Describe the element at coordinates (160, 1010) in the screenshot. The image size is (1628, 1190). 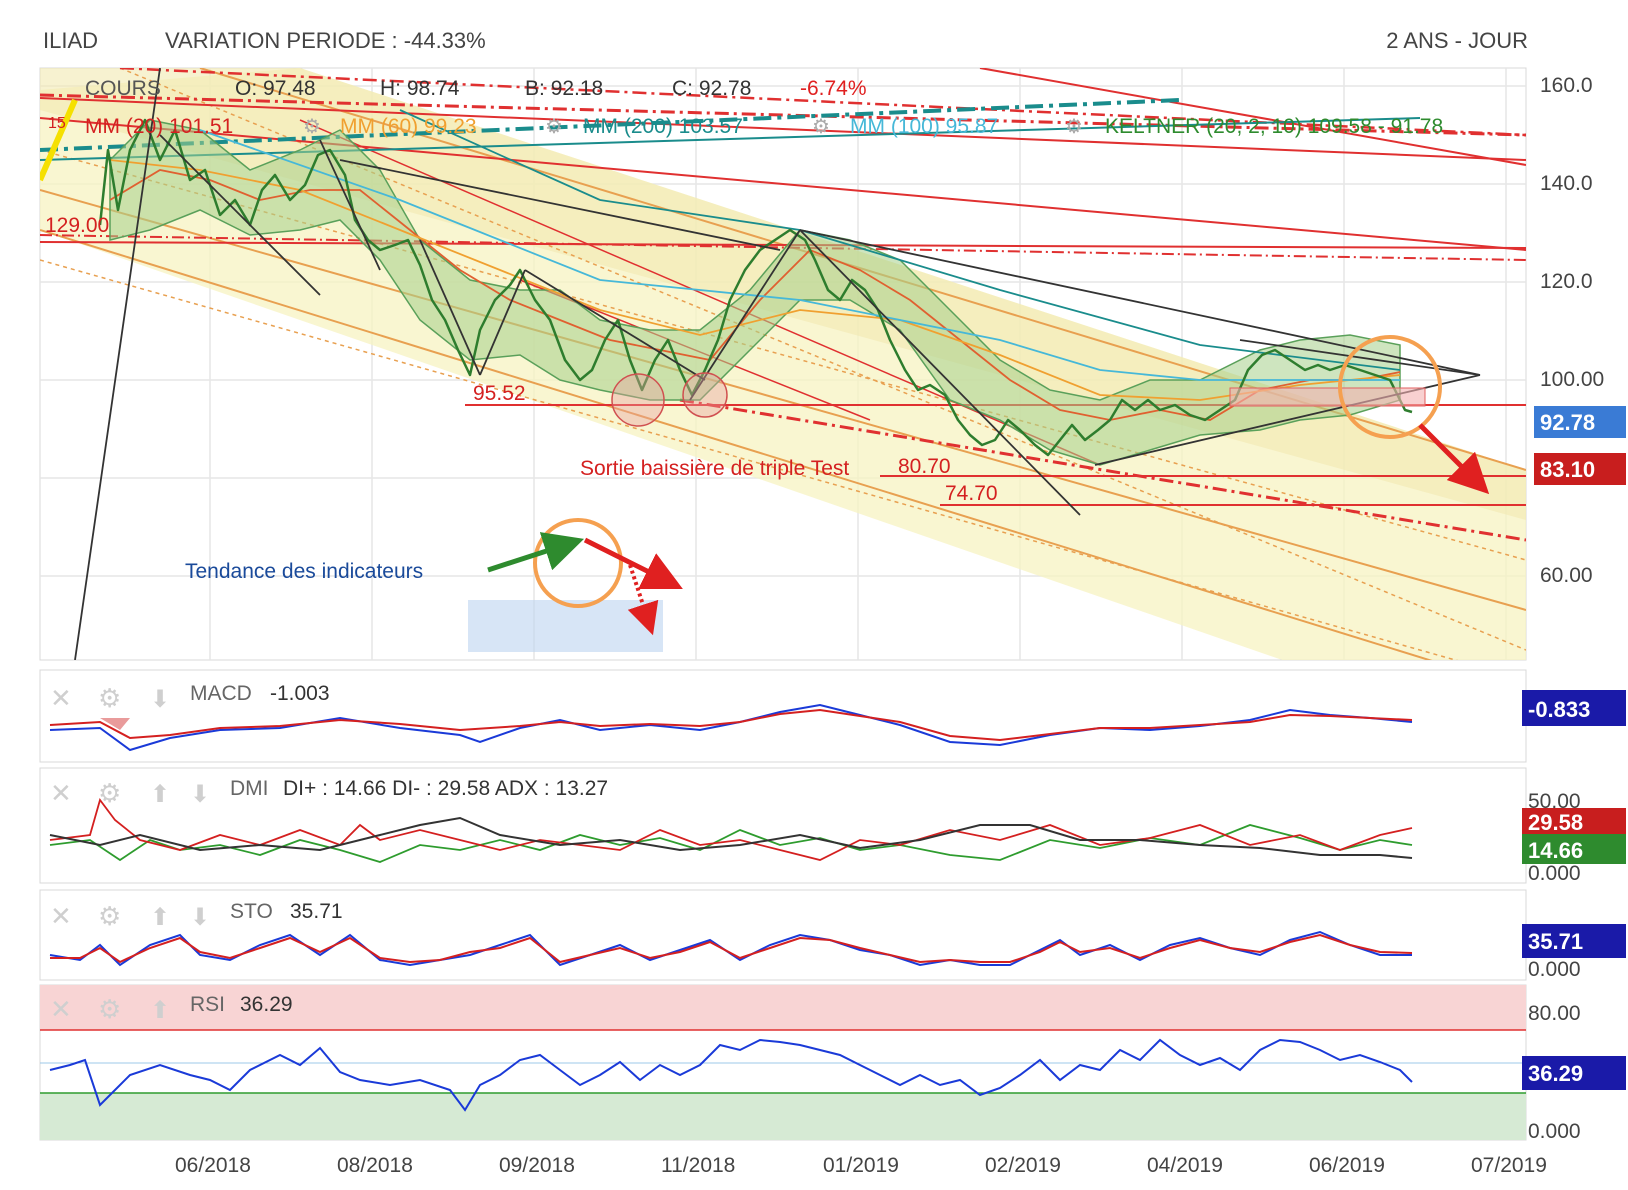
I see `rsi-up-icon: ⬆` at that location.